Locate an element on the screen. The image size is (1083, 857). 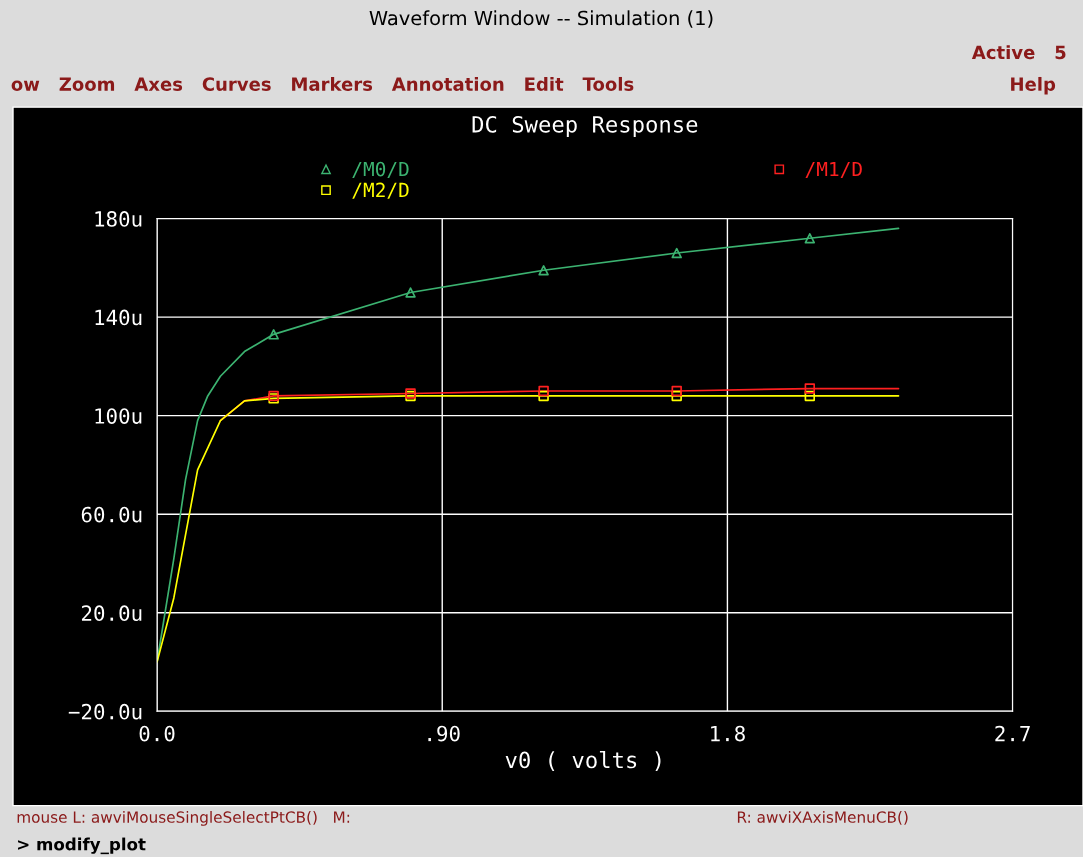
text: > modify_plot is located at coordinates (82, 846).